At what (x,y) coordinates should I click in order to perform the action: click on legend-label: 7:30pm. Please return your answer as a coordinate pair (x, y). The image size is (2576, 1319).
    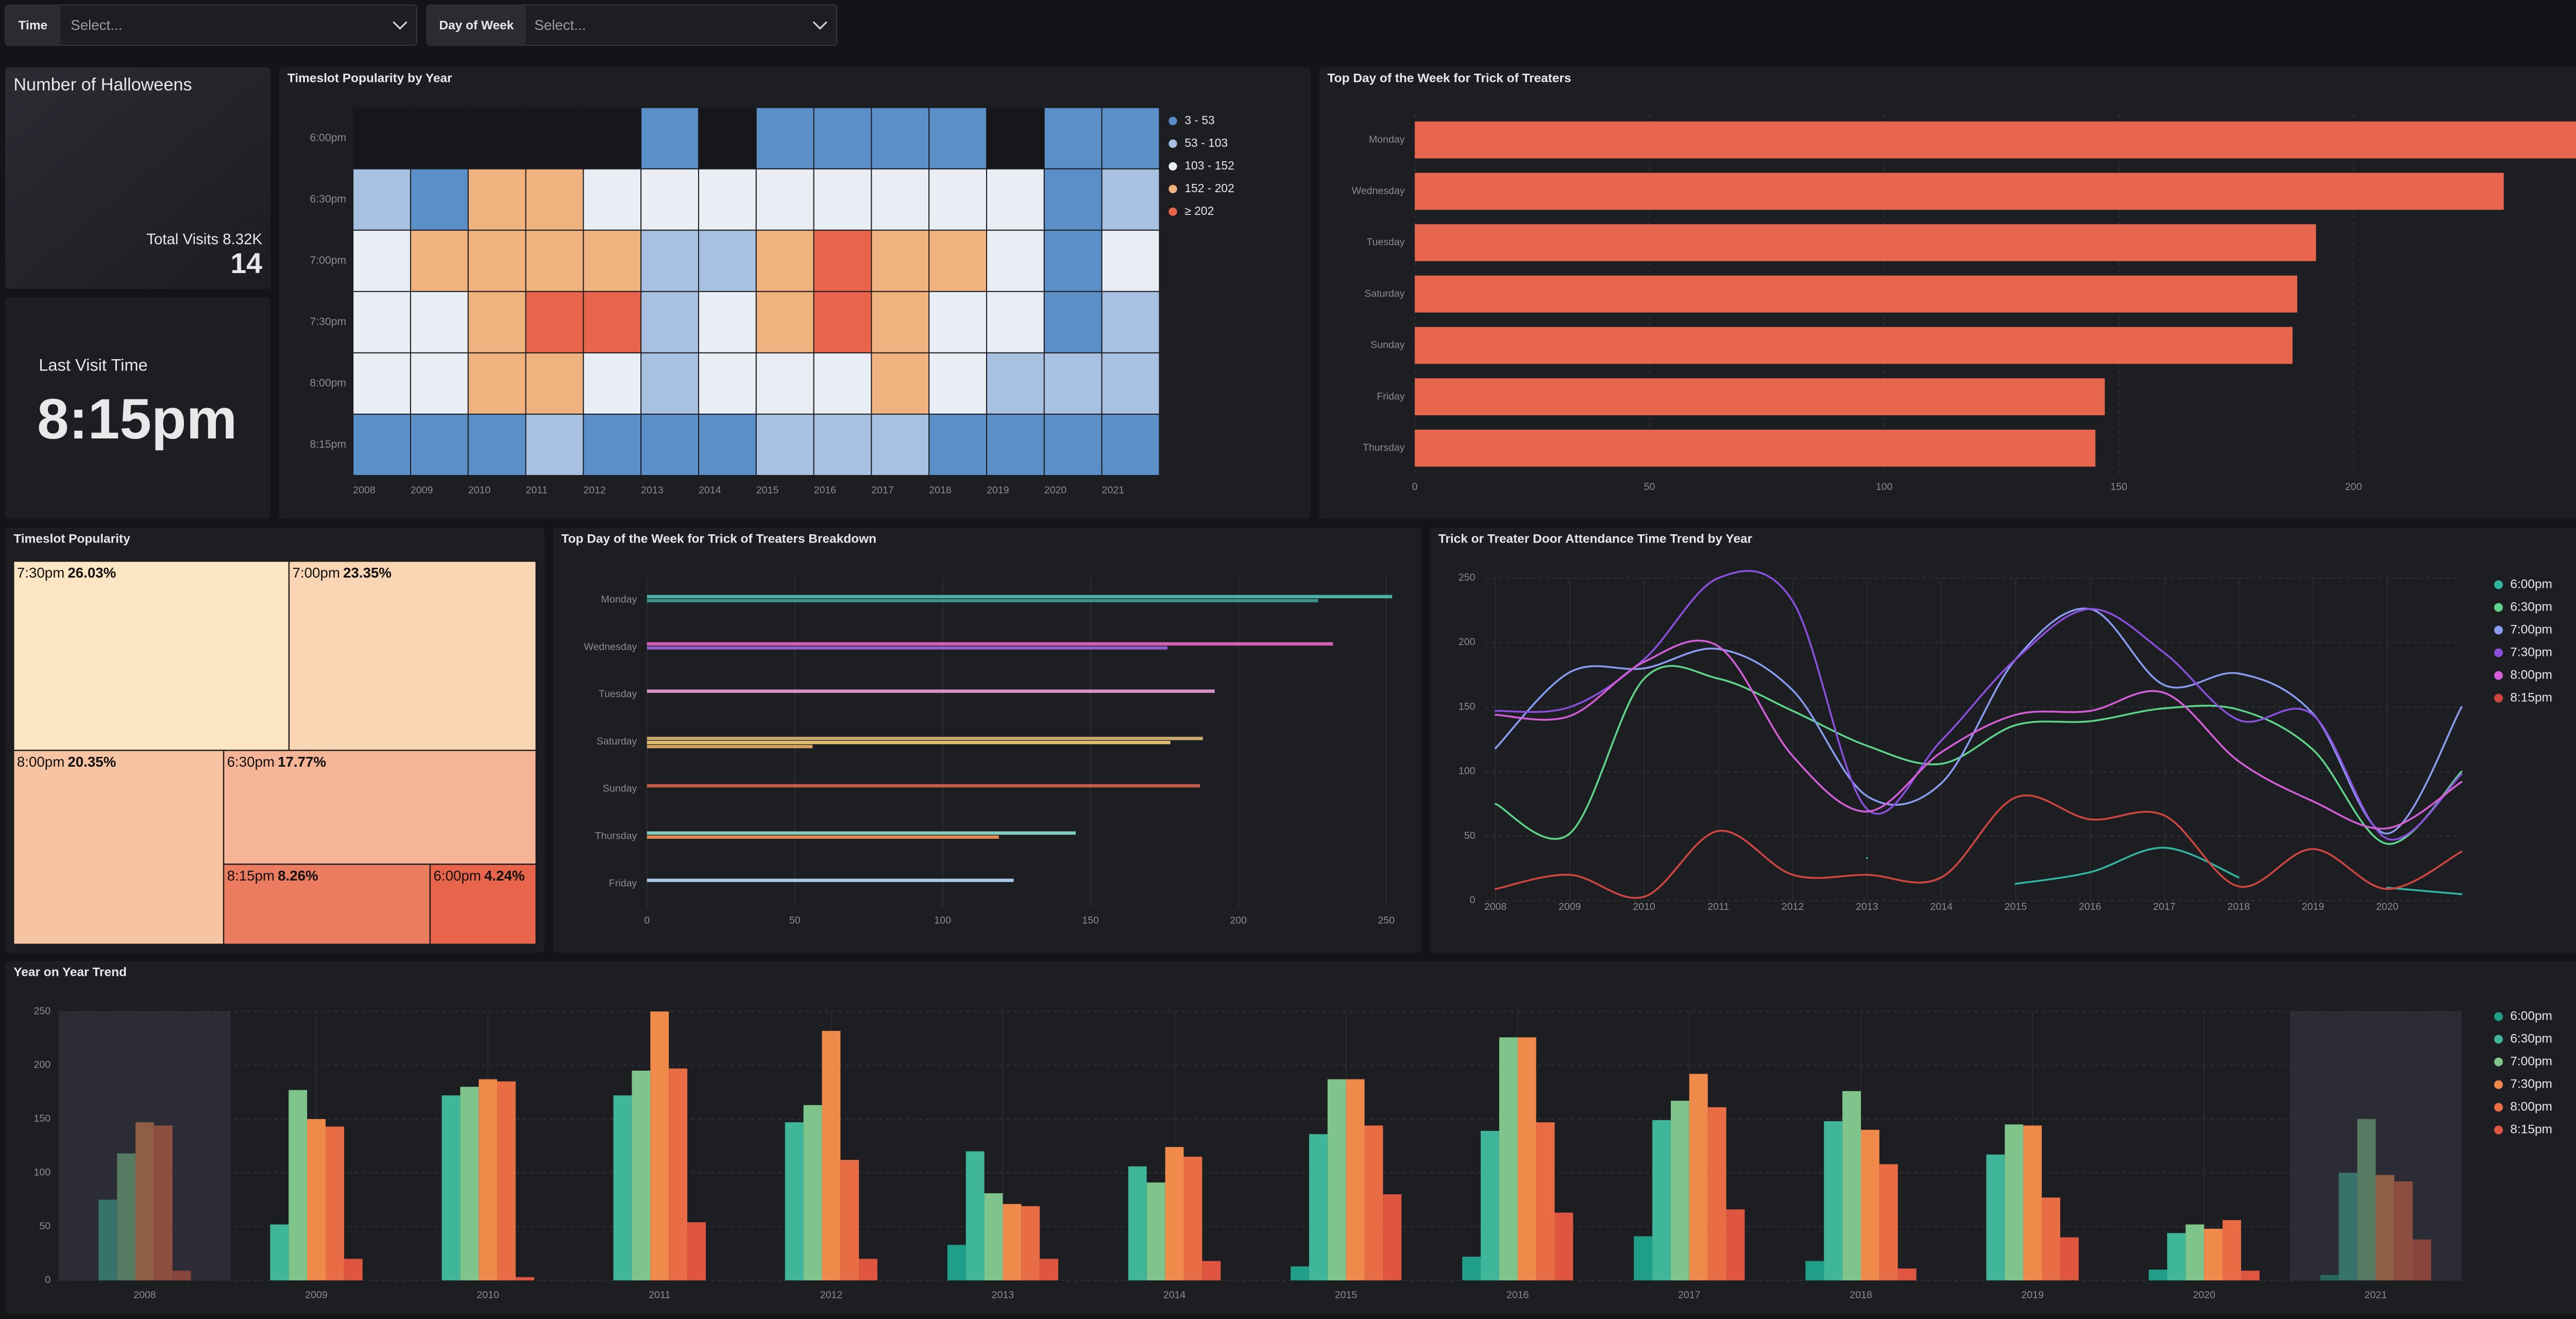
    Looking at the image, I should click on (2531, 1084).